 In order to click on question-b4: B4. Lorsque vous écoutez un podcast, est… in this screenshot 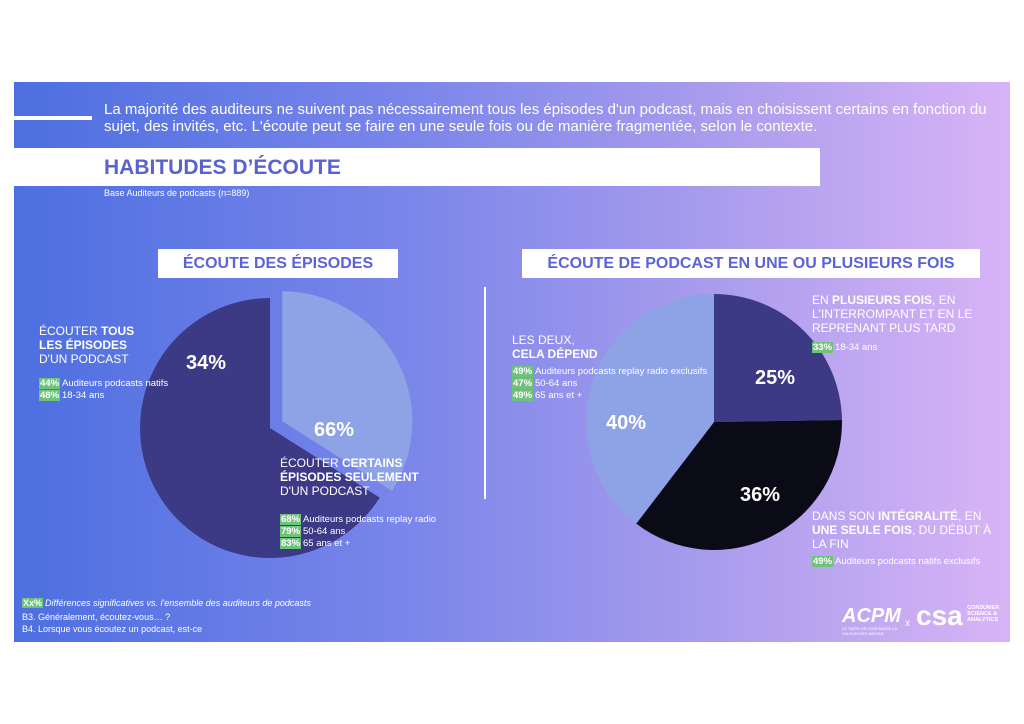, I will do `click(112, 629)`.